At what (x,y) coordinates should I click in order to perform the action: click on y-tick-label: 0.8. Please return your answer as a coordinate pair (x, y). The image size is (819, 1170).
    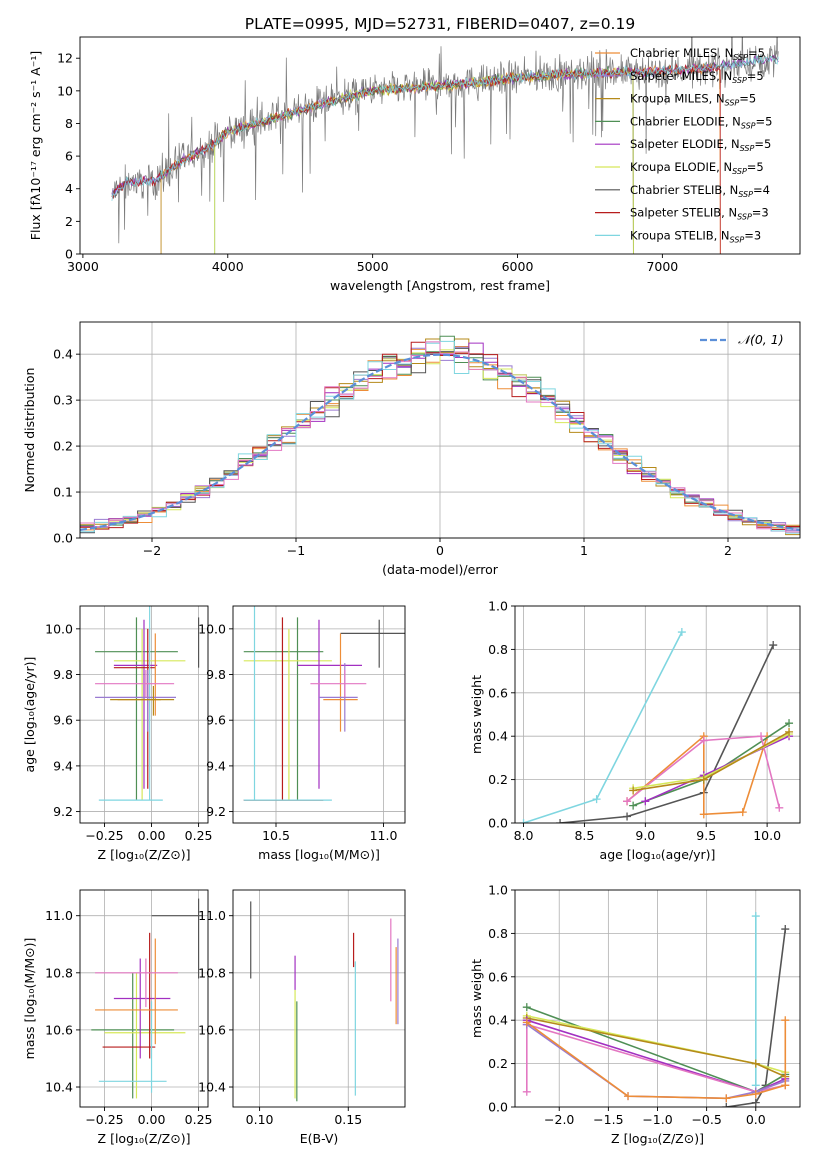
    Looking at the image, I should click on (498, 933).